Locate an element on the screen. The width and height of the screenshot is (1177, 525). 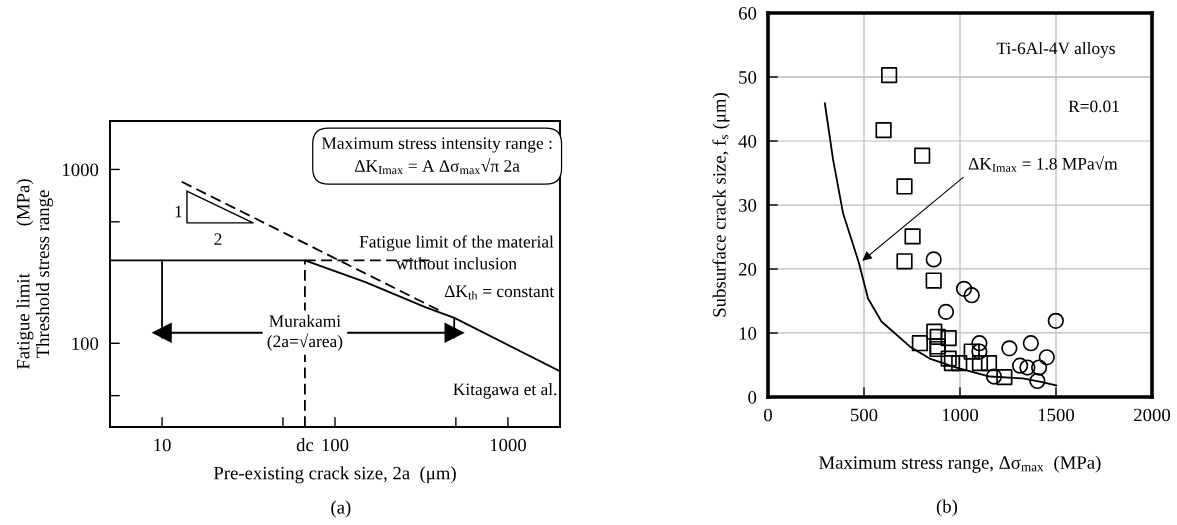
x-tick-label: 10 is located at coordinates (162, 445).